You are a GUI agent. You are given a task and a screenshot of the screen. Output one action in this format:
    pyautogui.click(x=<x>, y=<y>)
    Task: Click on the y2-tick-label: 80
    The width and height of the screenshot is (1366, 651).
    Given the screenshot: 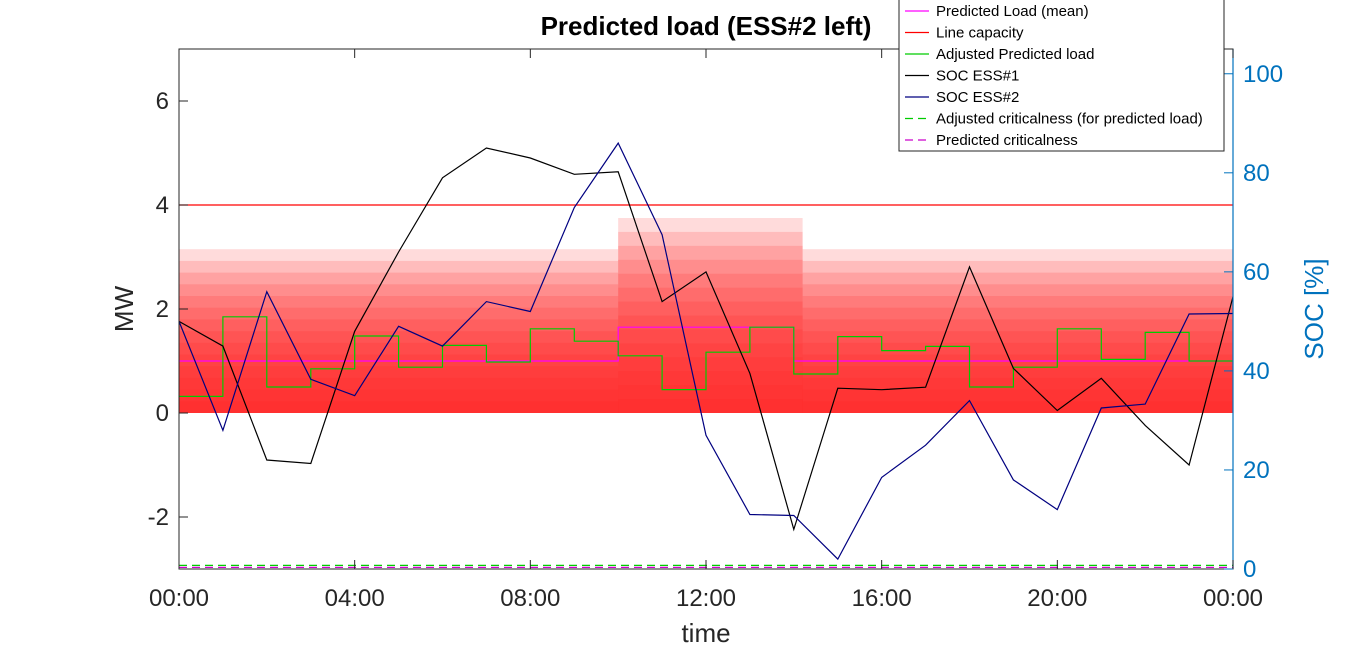 What is the action you would take?
    pyautogui.click(x=1256, y=173)
    